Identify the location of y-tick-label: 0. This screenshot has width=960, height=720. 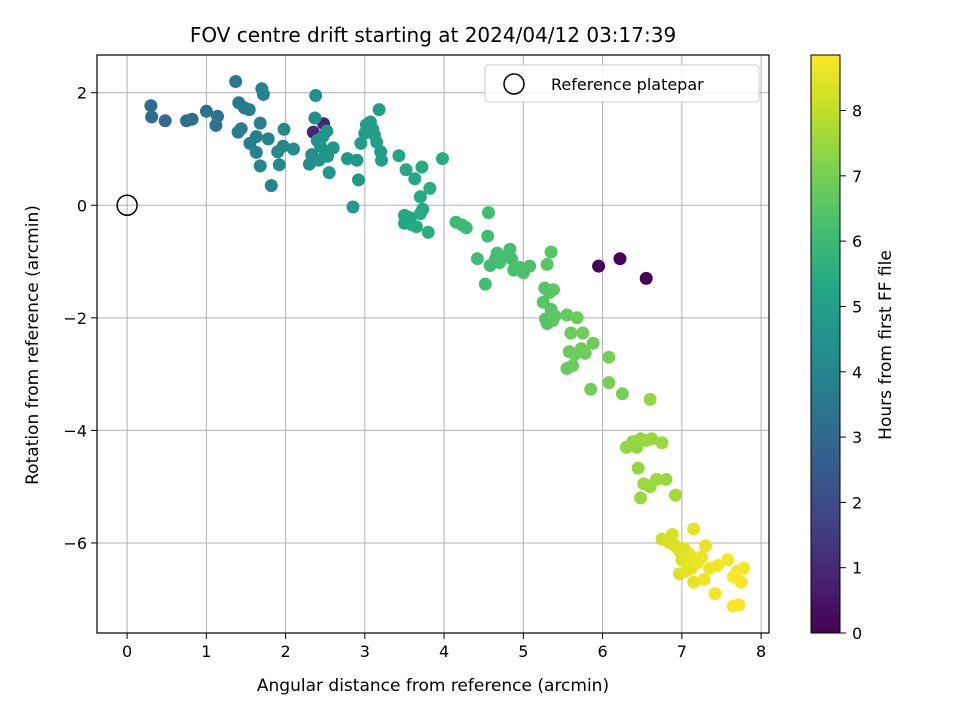
(82, 205).